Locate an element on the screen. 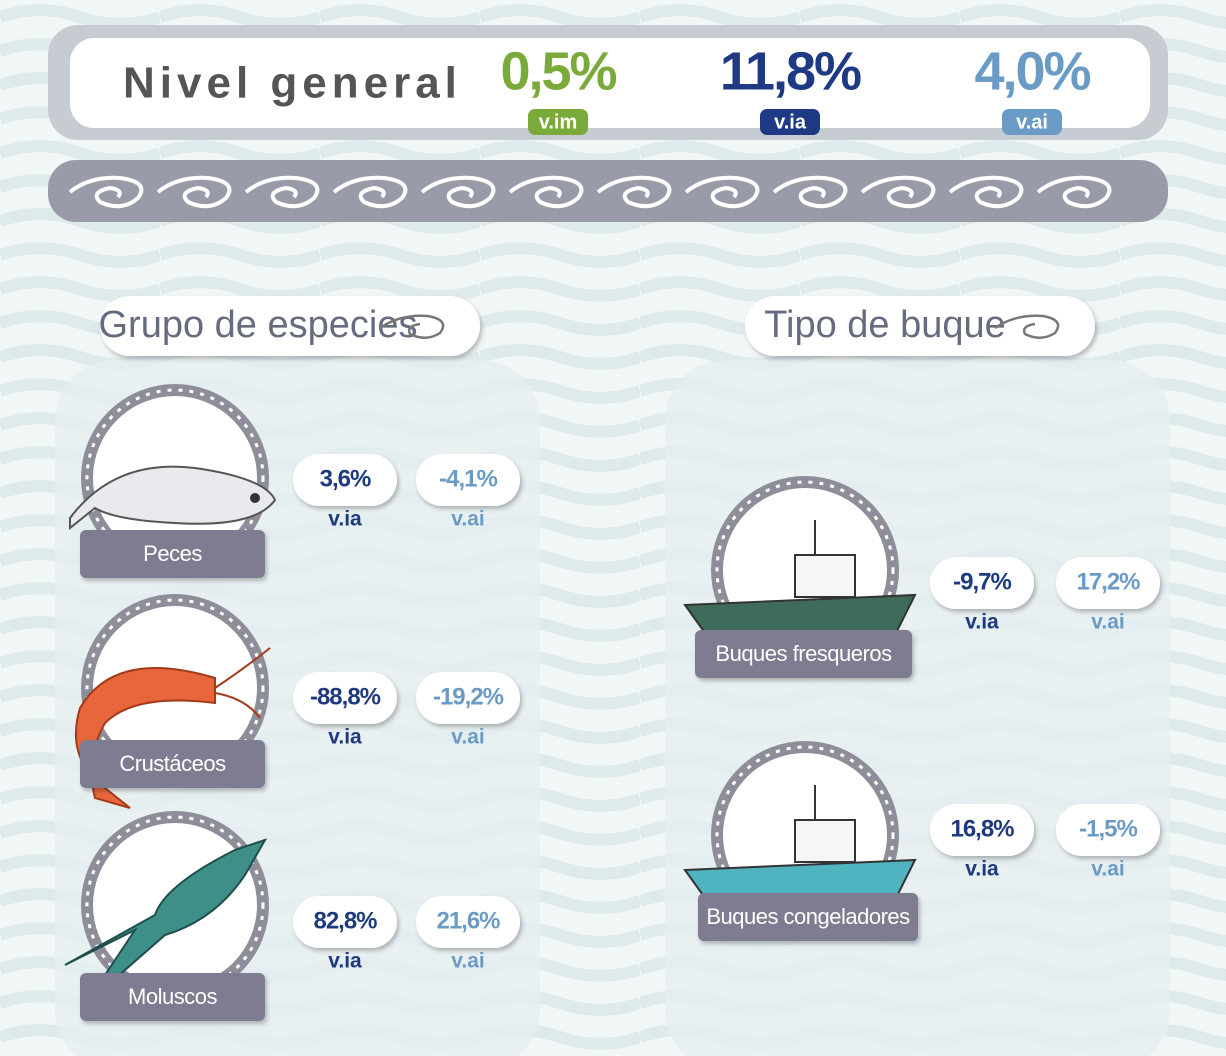  item-label: Moluscos is located at coordinates (172, 996).